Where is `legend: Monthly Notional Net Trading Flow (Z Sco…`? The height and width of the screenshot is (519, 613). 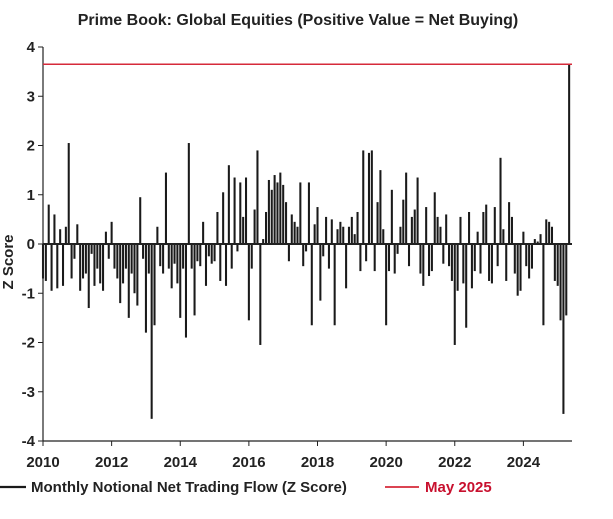
legend: Monthly Notional Net Trading Flow (Z Sco… is located at coordinates (246, 487).